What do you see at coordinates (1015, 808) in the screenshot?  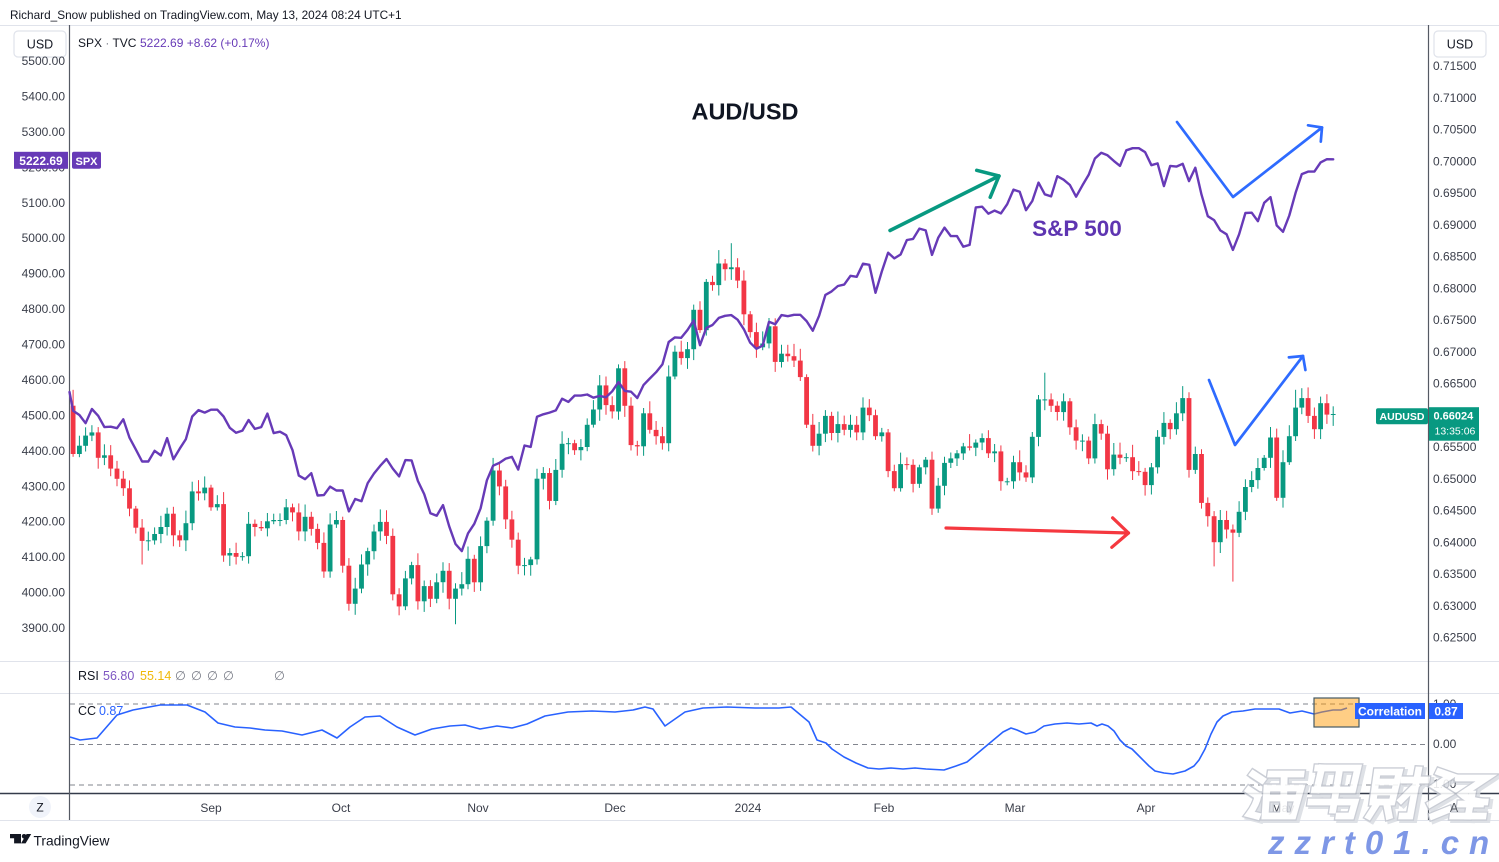 I see `svg-text: Mar` at bounding box center [1015, 808].